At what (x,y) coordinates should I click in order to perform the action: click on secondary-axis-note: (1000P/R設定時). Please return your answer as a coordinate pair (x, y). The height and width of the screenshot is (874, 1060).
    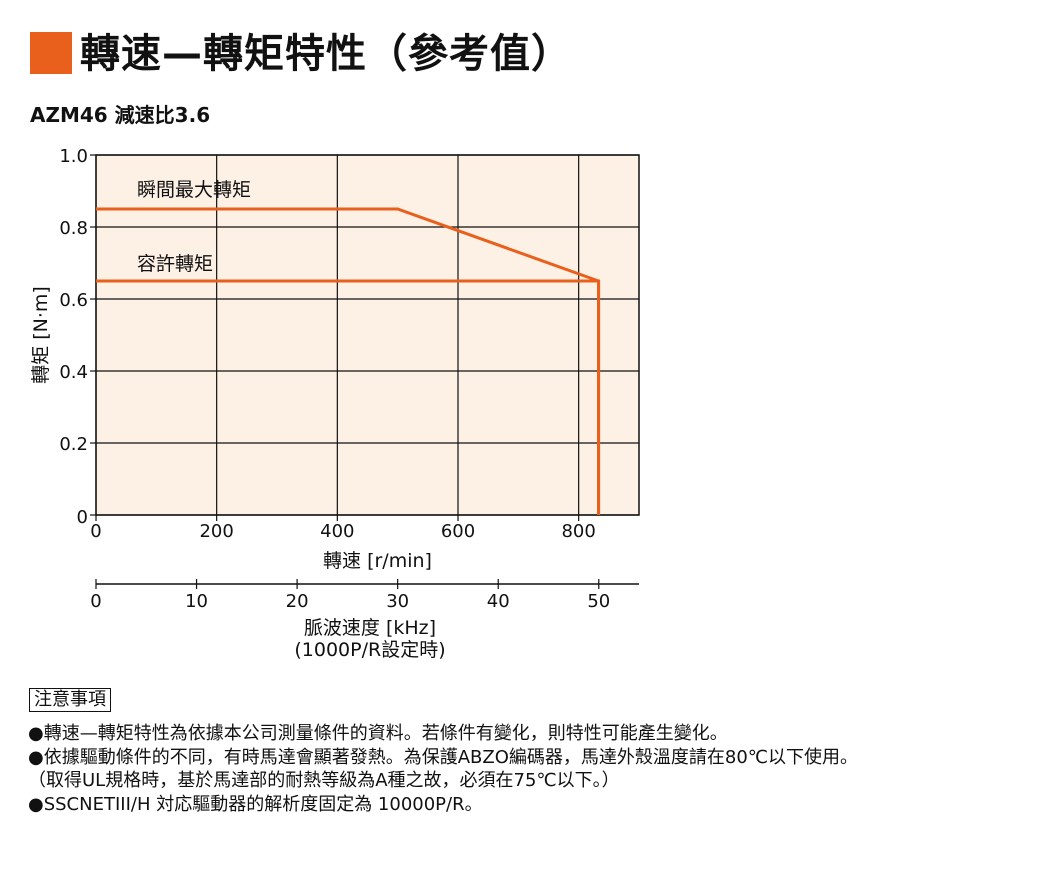
    Looking at the image, I should click on (369, 650).